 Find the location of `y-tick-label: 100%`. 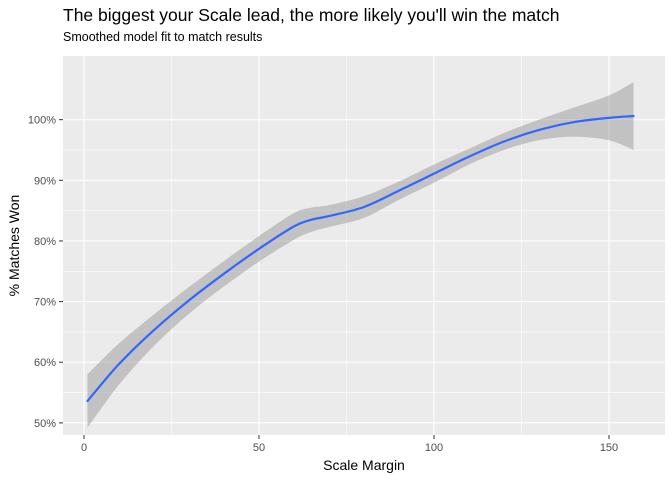

y-tick-label: 100% is located at coordinates (42, 121).